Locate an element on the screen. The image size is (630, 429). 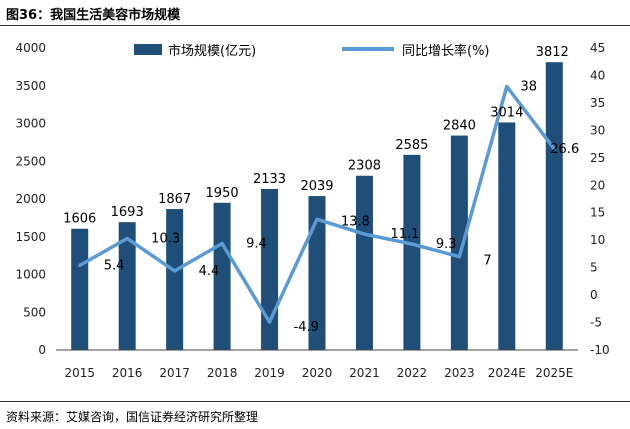
line-value-label: 10.3 is located at coordinates (165, 239).